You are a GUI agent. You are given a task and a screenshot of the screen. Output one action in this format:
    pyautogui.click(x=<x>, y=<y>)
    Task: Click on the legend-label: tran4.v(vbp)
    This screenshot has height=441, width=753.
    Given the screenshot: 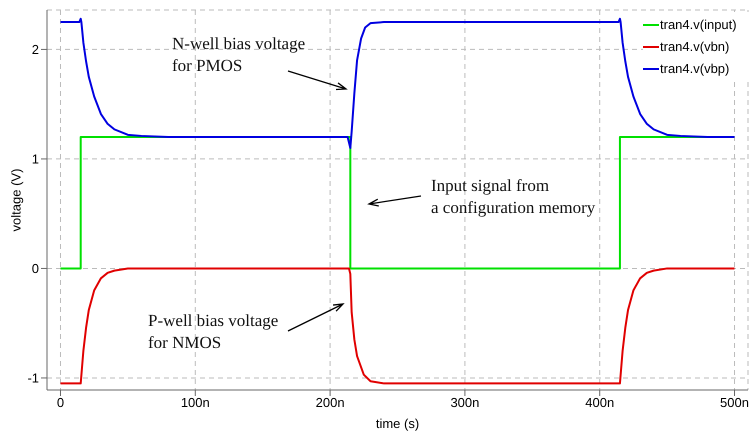 What is the action you would take?
    pyautogui.click(x=695, y=69)
    